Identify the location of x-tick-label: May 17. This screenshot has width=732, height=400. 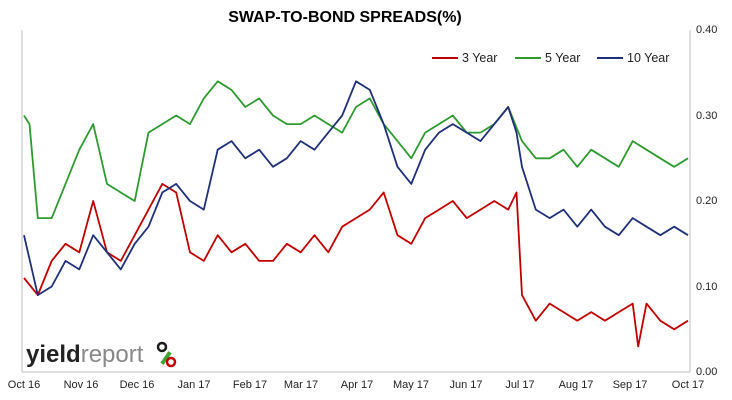
(411, 385).